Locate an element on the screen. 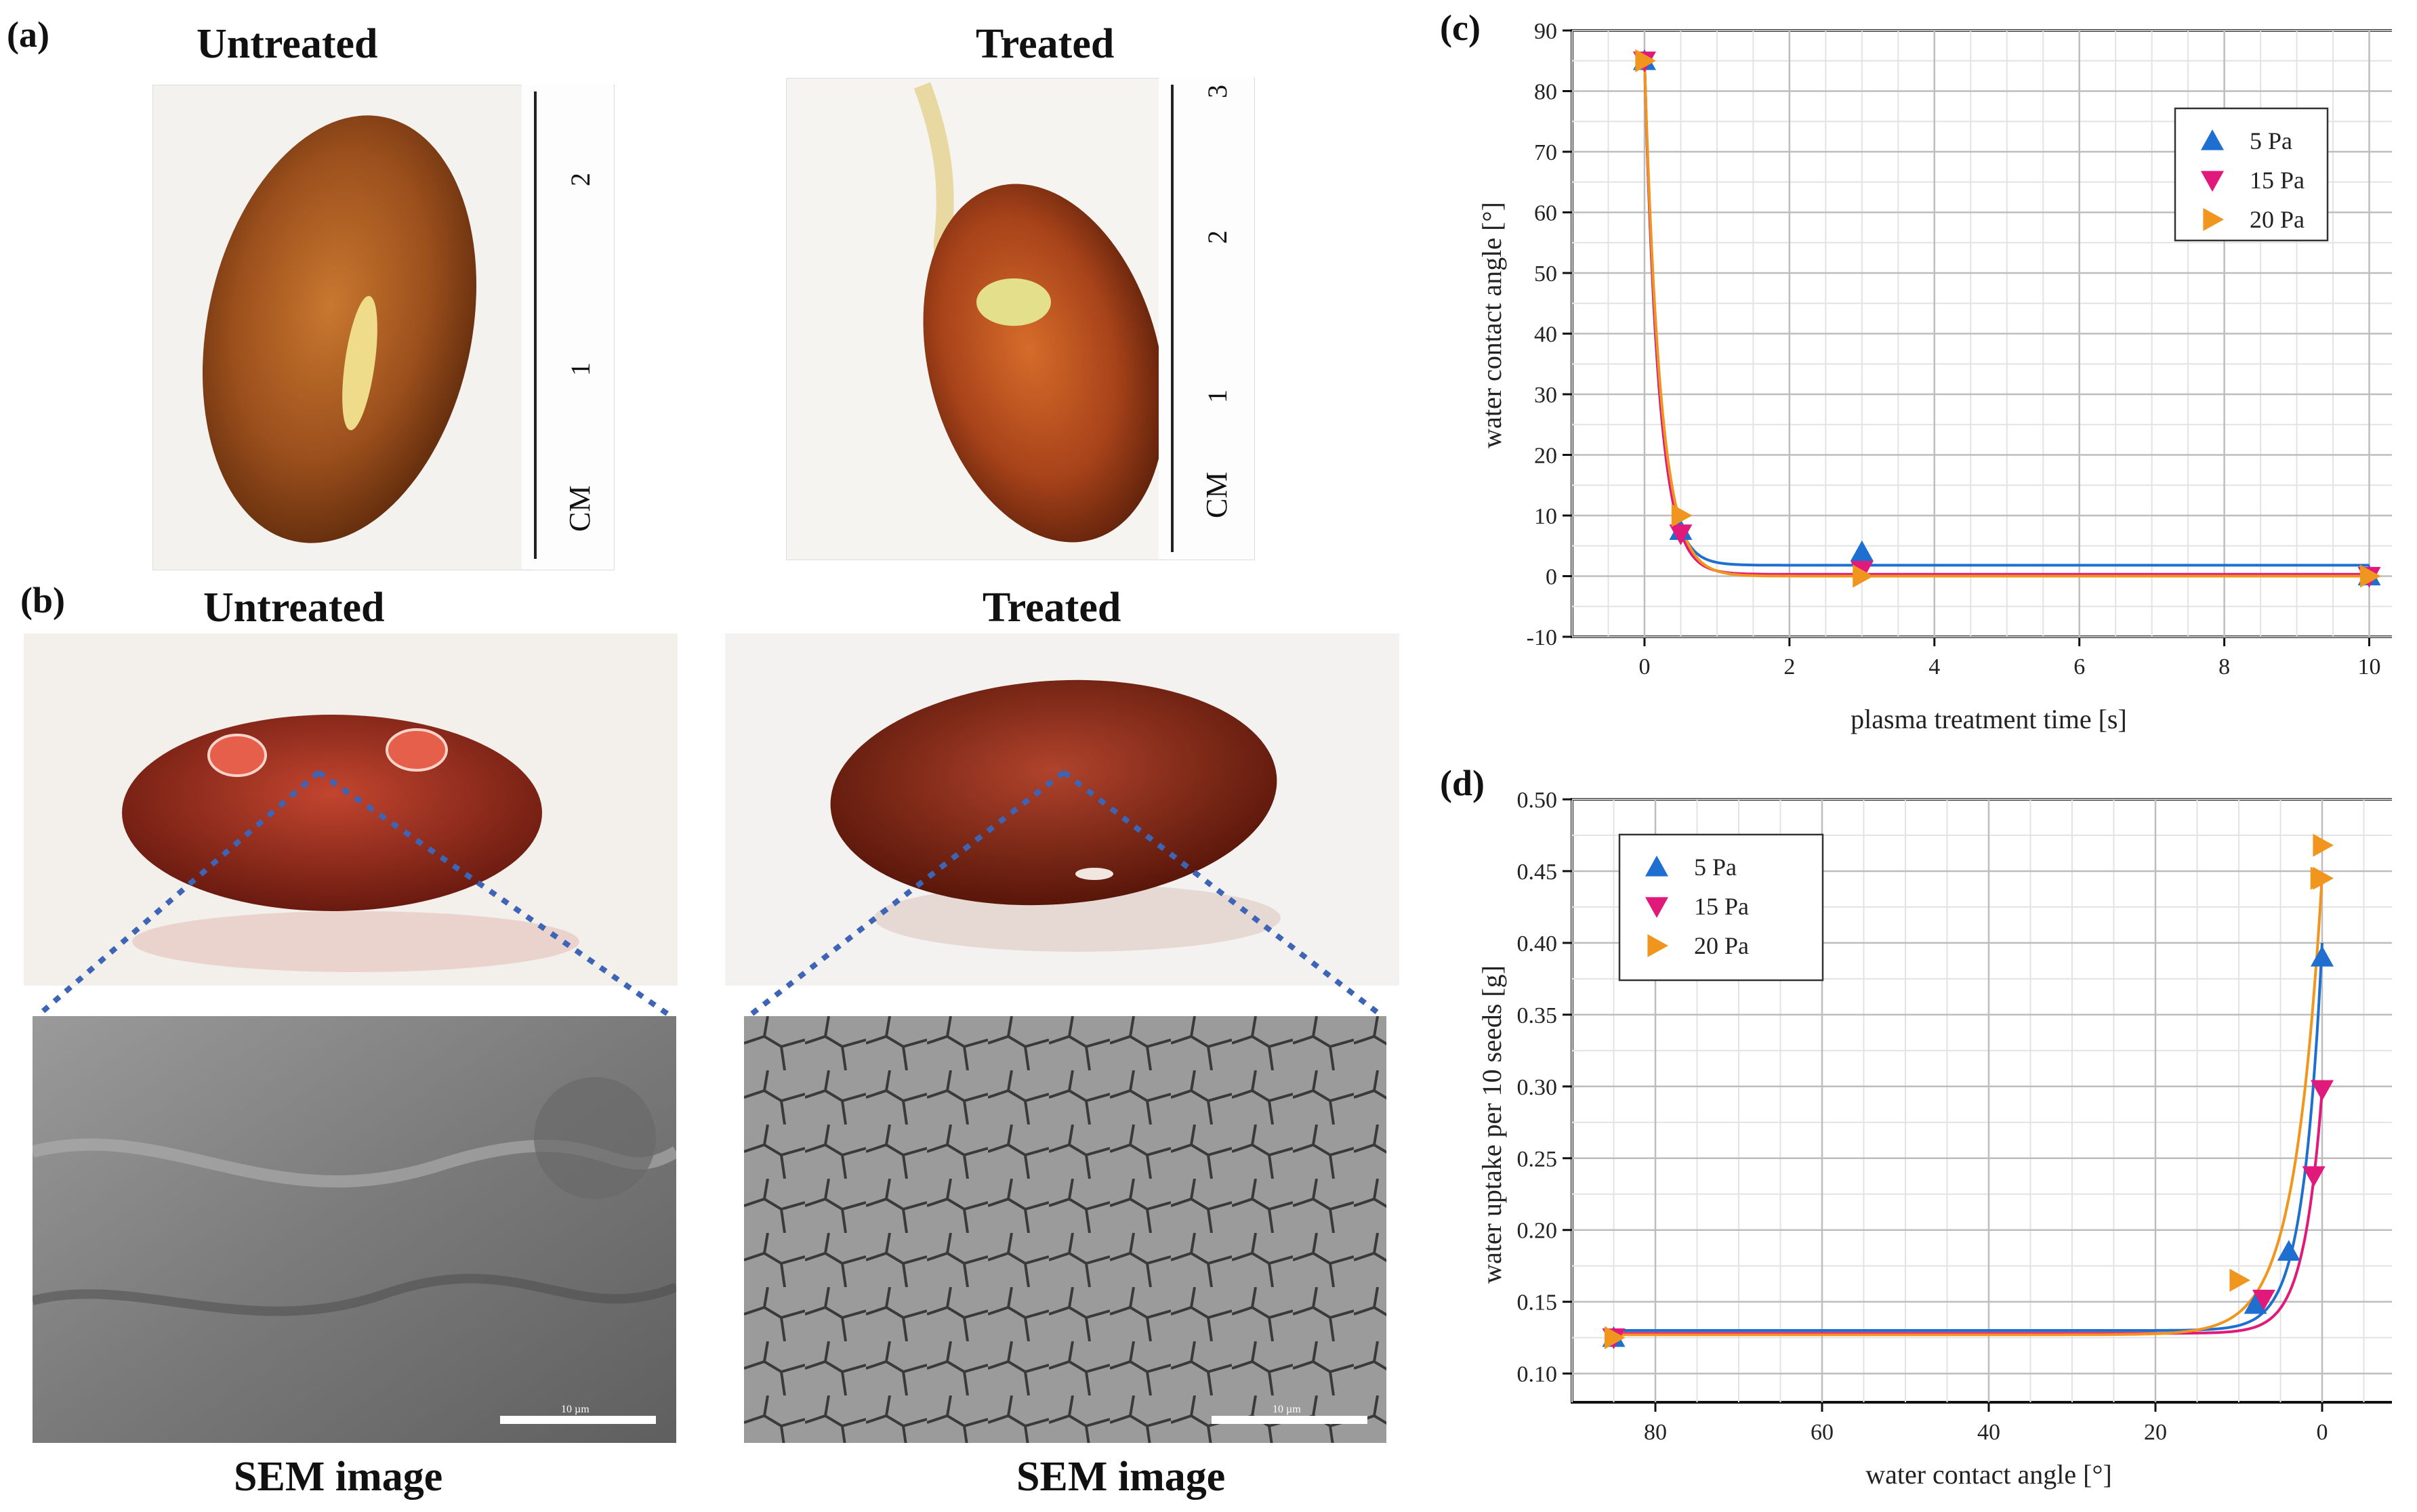 The height and width of the screenshot is (1512, 2417). chart-d-legend-label-15pa: 15 Pa is located at coordinates (1721, 906).